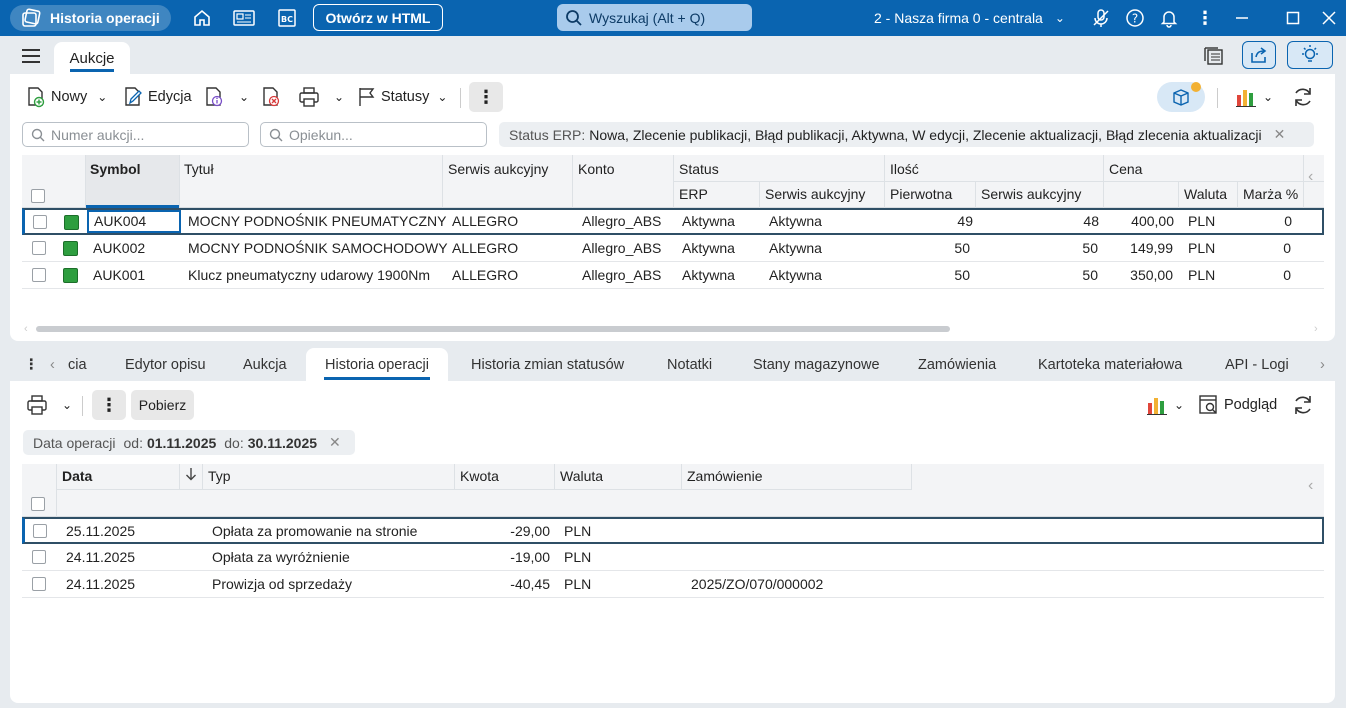  What do you see at coordinates (134, 221) in the screenshot?
I see `focused-cell` at bounding box center [134, 221].